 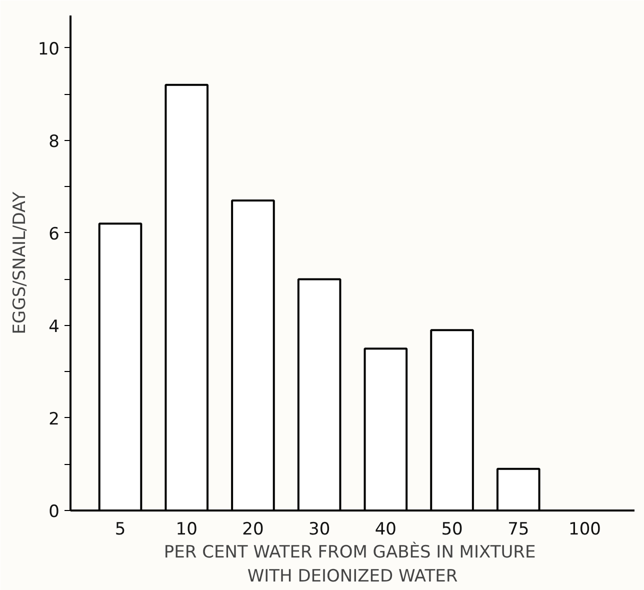 What do you see at coordinates (253, 530) in the screenshot?
I see `x-tick-label: 20` at bounding box center [253, 530].